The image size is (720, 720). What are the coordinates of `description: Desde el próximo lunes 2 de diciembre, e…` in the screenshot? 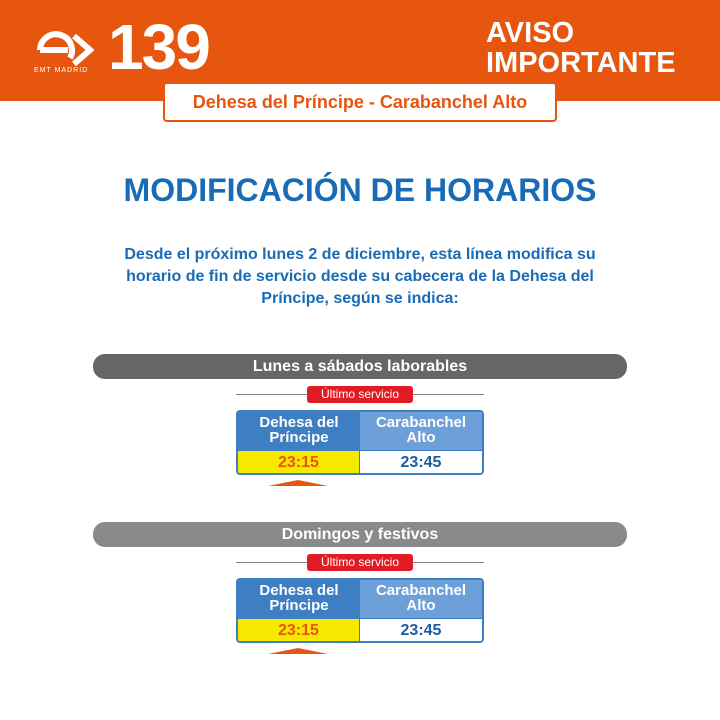 It's located at (360, 276).